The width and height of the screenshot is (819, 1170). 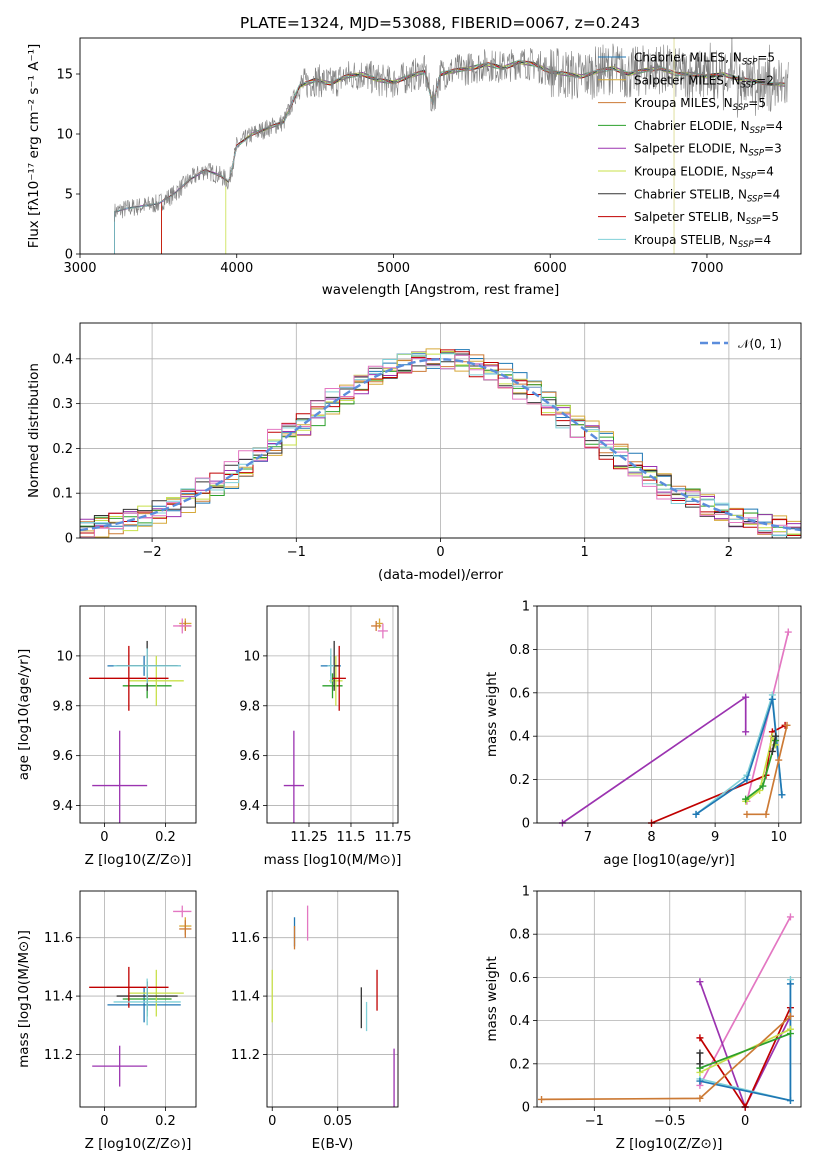 What do you see at coordinates (64, 656) in the screenshot?
I see `y-tick-label: 10` at bounding box center [64, 656].